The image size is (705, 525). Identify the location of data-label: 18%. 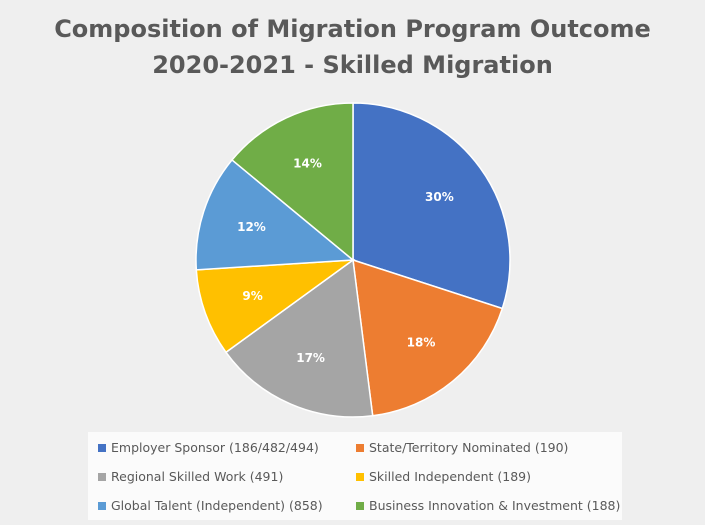
(421, 342).